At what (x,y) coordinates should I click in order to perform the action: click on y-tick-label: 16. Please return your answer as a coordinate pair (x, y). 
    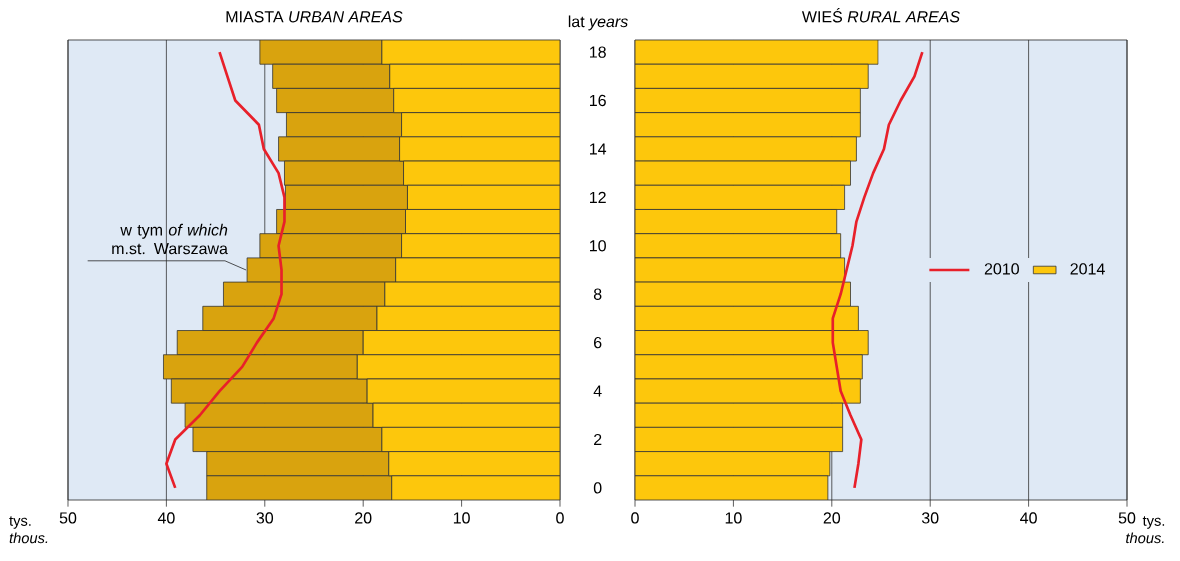
    Looking at the image, I should click on (598, 100).